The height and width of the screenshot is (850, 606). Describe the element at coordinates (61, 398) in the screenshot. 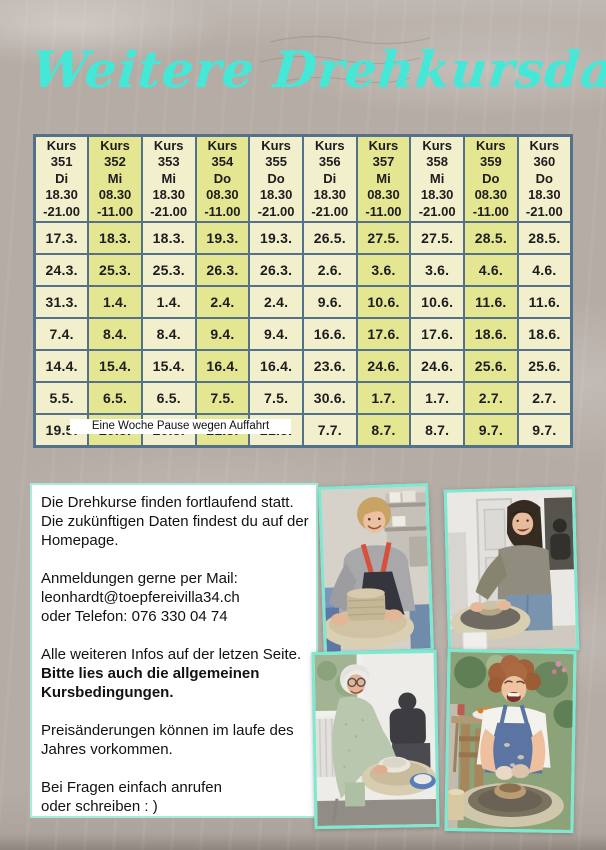

I see `date-cell: 5.5.` at that location.